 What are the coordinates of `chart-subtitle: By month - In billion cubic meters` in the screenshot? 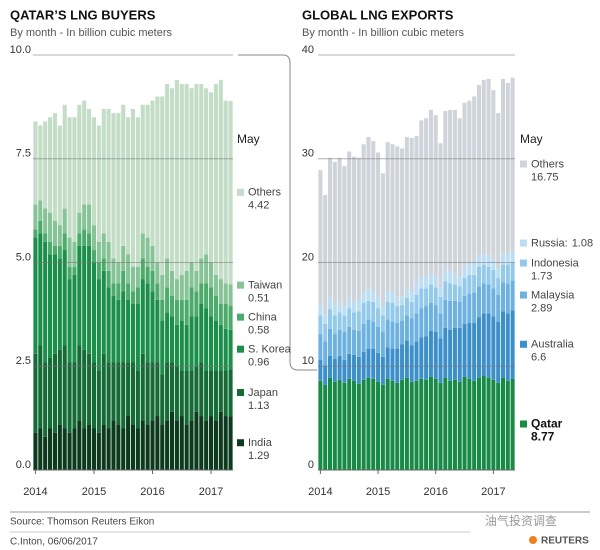 It's located at (383, 33).